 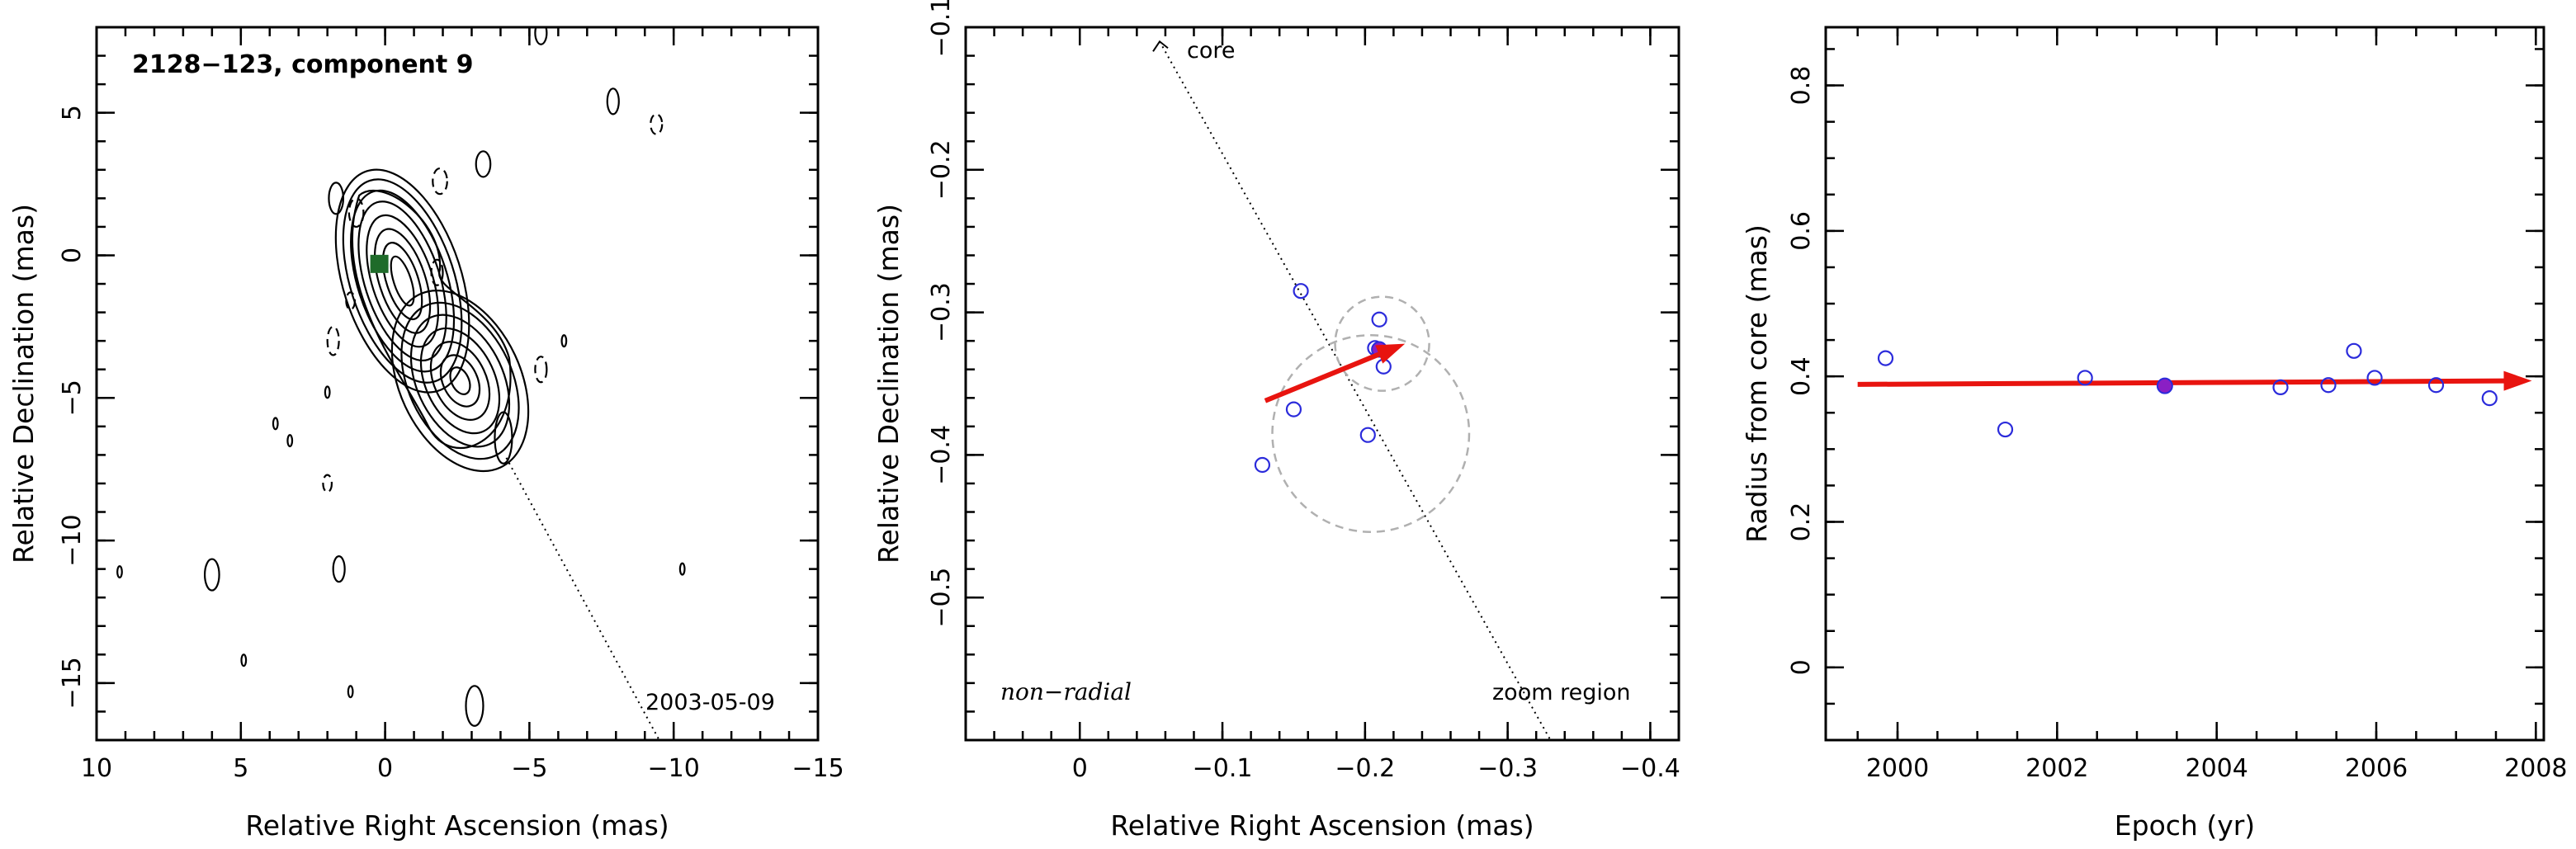 I want to click on x-tick-label: 2004, so click(x=2216, y=768).